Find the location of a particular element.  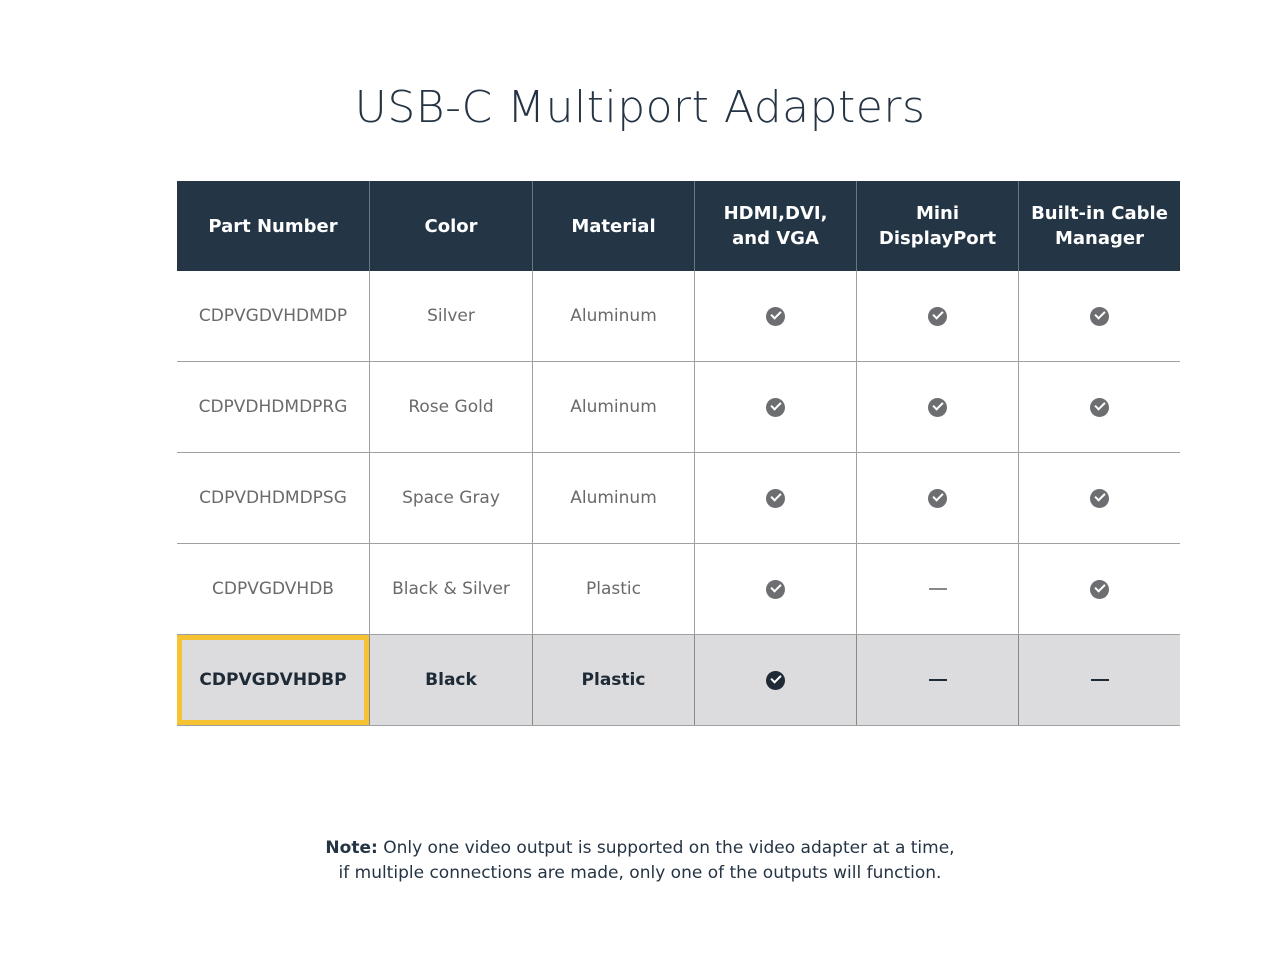

color-cell: Black is located at coordinates (451, 680).